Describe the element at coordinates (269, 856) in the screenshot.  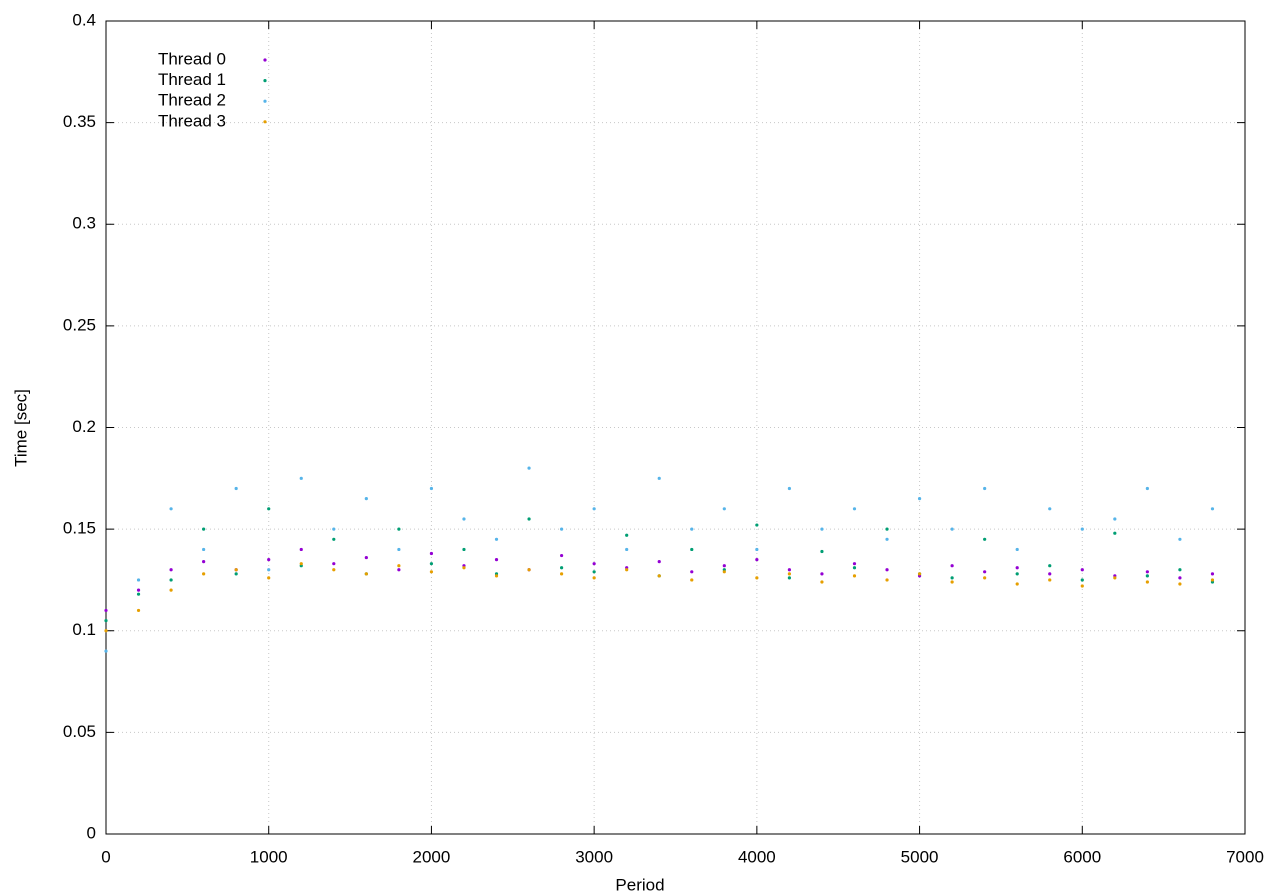
I see `x-tick-label: 1000` at that location.